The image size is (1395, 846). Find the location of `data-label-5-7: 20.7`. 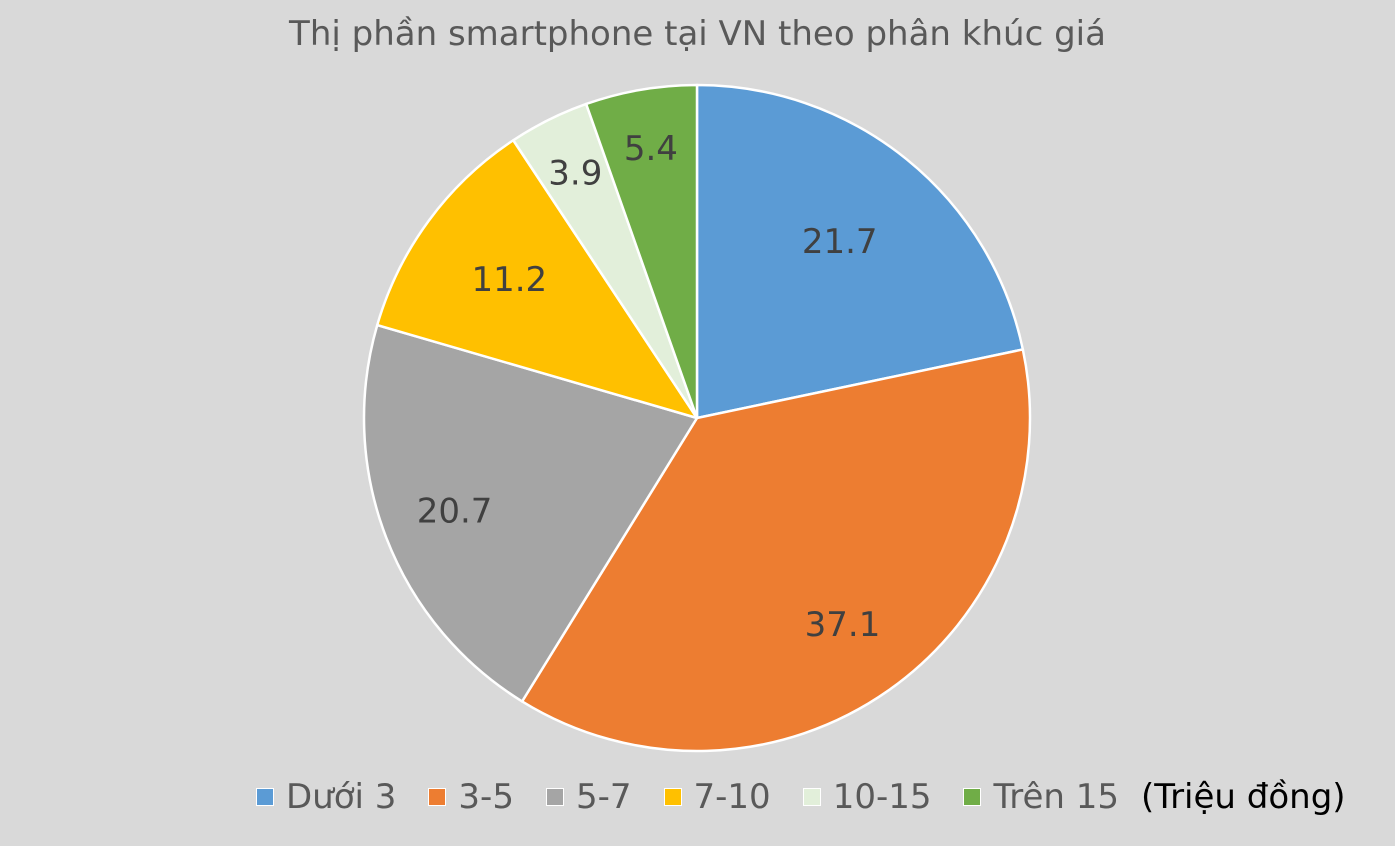

data-label-5-7: 20.7 is located at coordinates (455, 511).